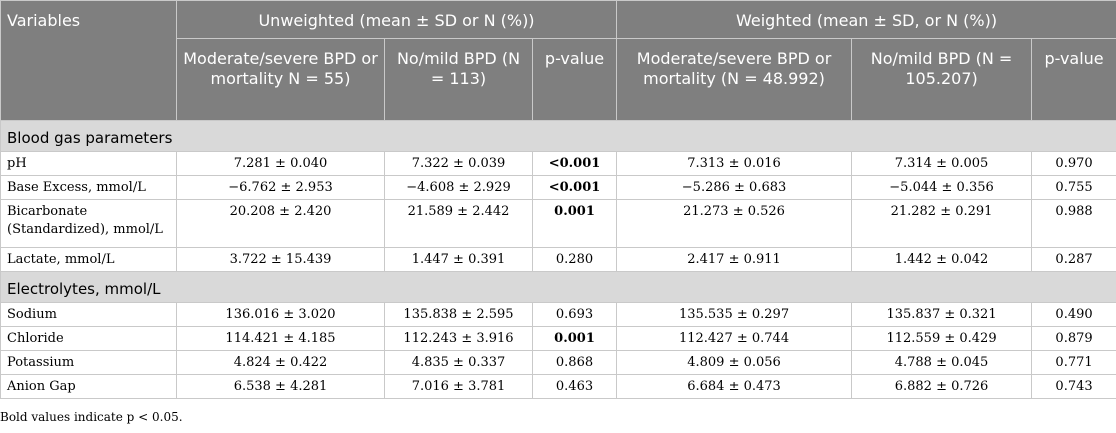 Image resolution: width=1116 pixels, height=433 pixels. What do you see at coordinates (734, 386) in the screenshot?
I see `cell-w-moderate: 6.684 ± 0.473` at bounding box center [734, 386].